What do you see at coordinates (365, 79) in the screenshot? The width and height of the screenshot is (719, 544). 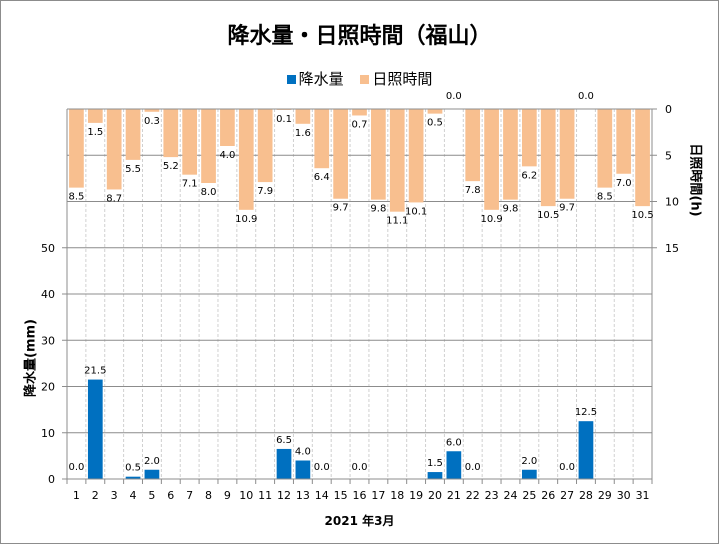 I see `legend-swatch-sunshine` at bounding box center [365, 79].